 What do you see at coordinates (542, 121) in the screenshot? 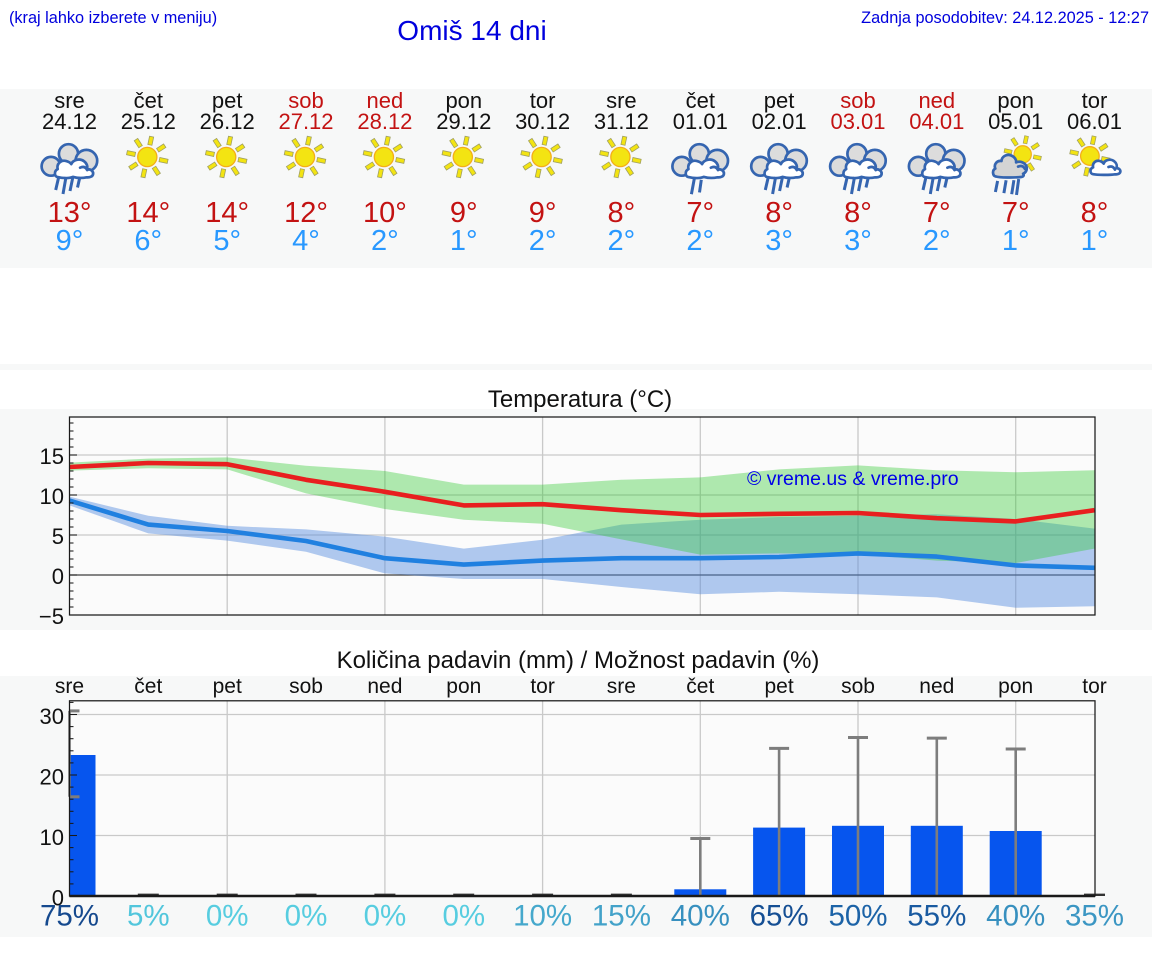
I see `svg-text: 30.12` at bounding box center [542, 121].